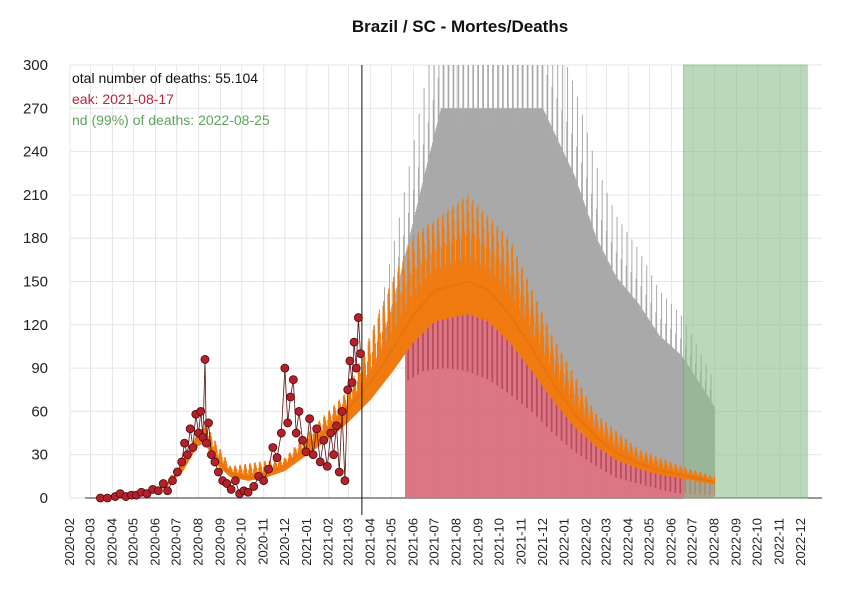 Image resolution: width=850 pixels, height=600 pixels. I want to click on y-tick-label: 270, so click(35, 108).